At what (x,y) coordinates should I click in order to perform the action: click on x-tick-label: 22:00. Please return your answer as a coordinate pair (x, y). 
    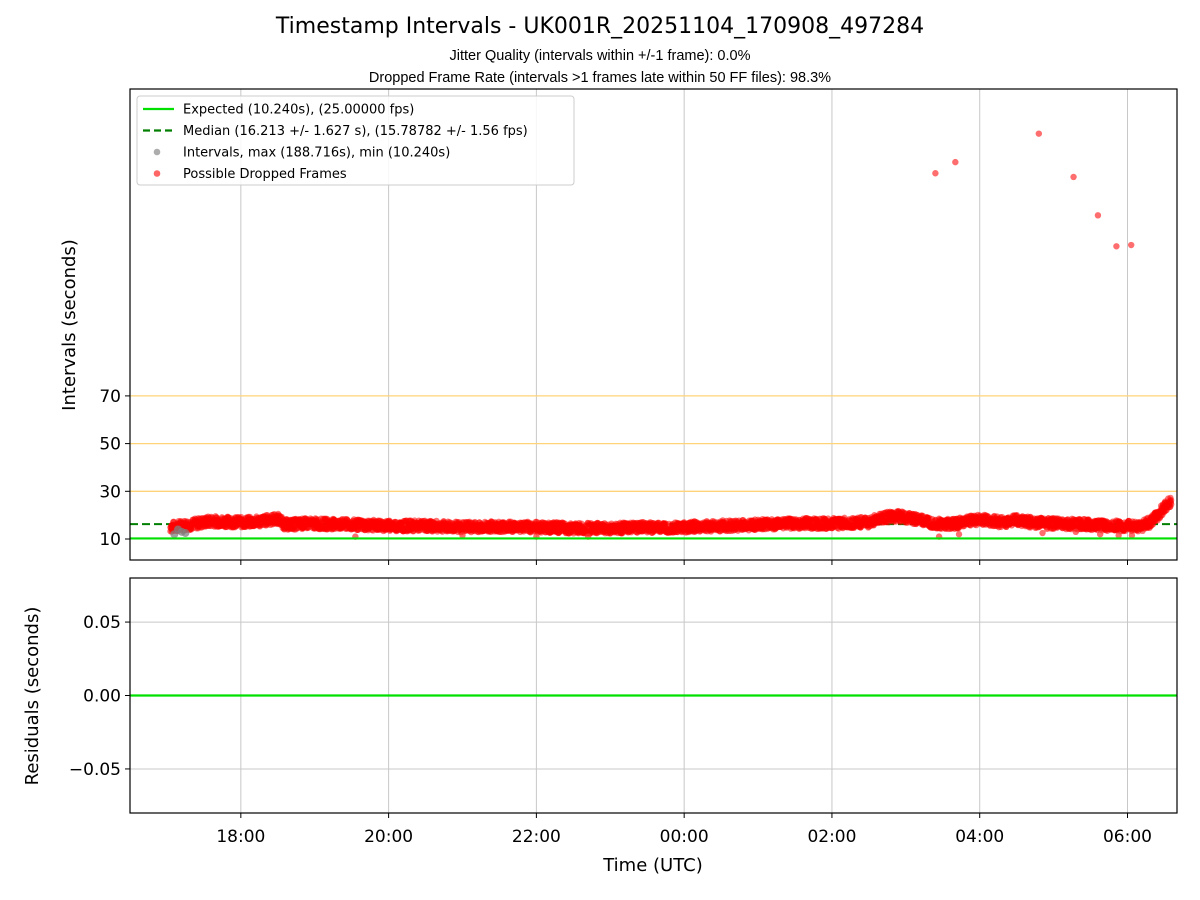
    Looking at the image, I should click on (536, 837).